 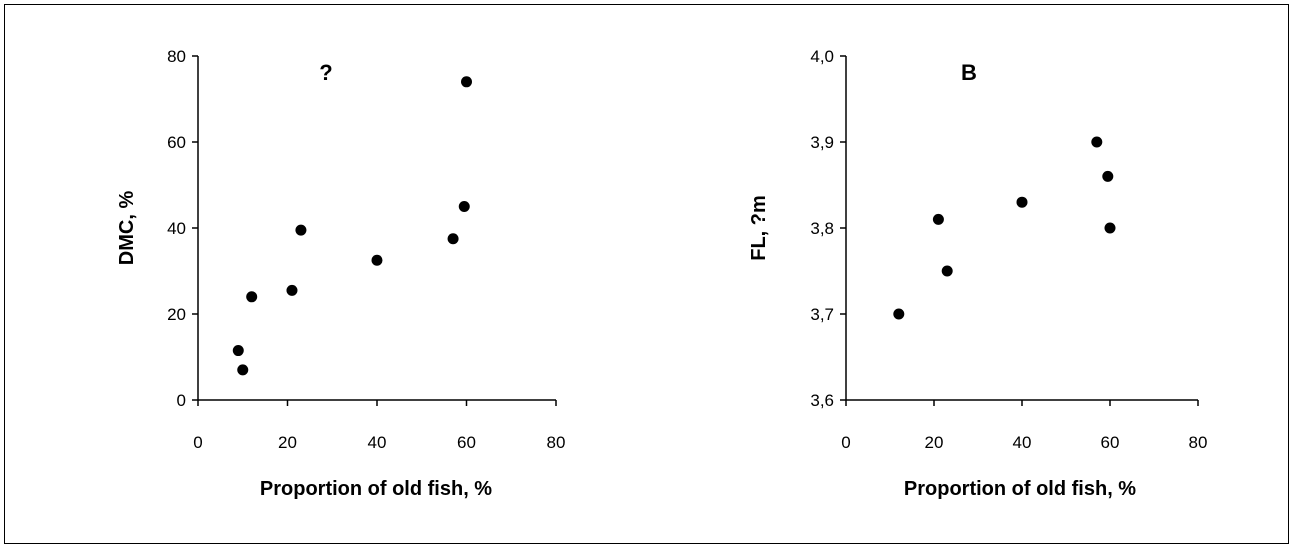 I want to click on x-tick-label-b: 40, so click(x=1022, y=442).